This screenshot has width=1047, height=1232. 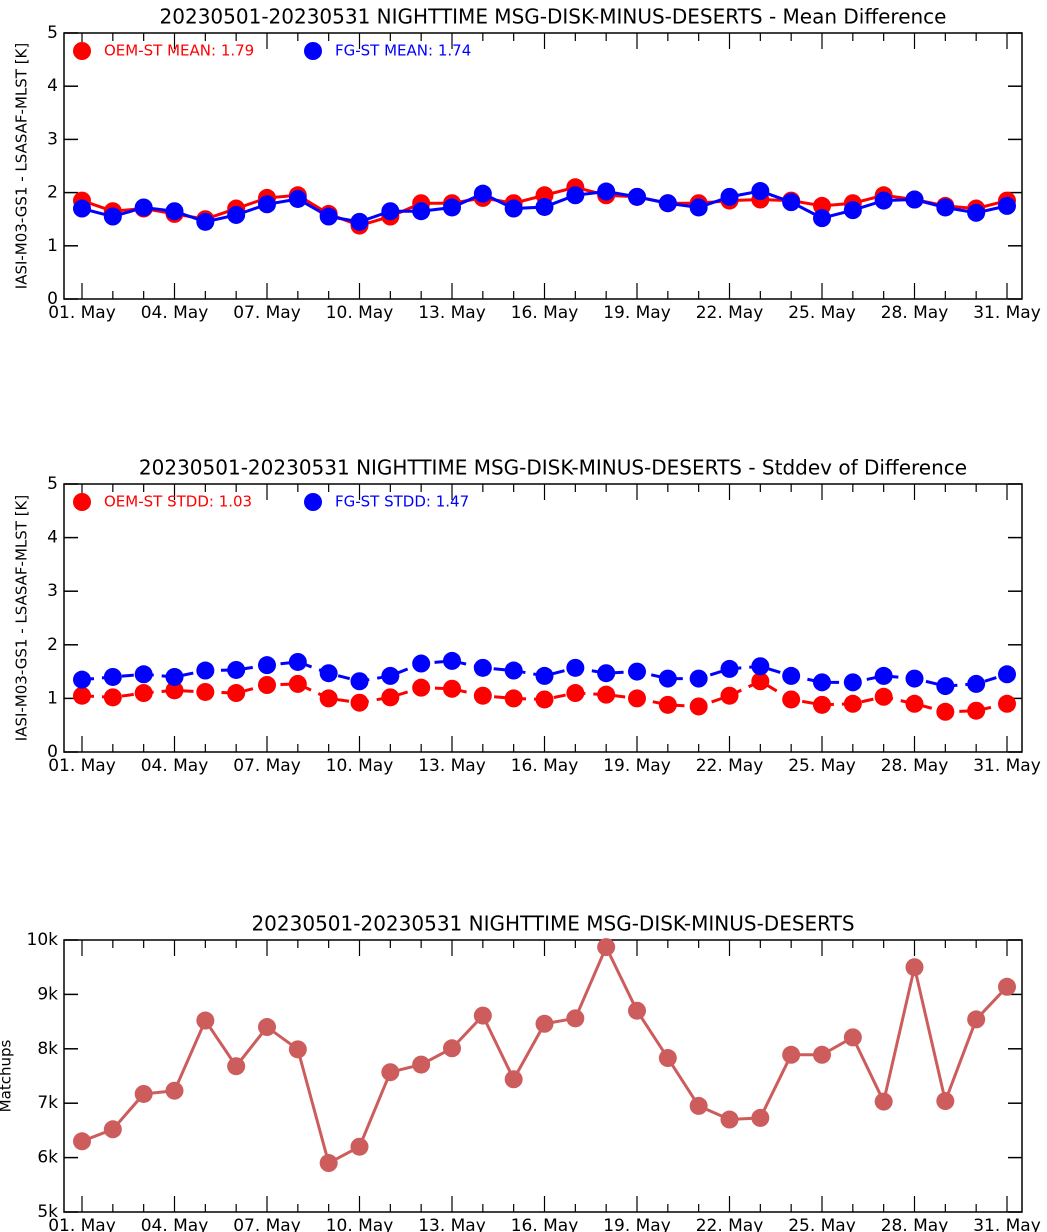 I want to click on x-tick-label: 19. May, so click(x=637, y=1224).